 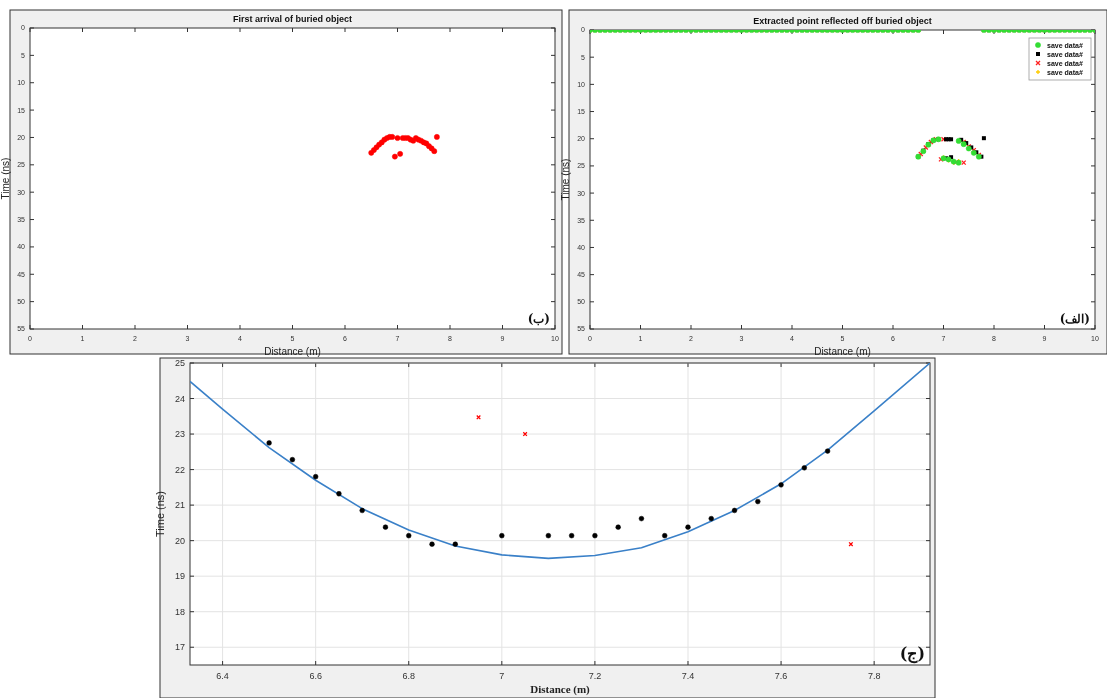 I want to click on x-tick-label: 7.2, so click(x=595, y=676).